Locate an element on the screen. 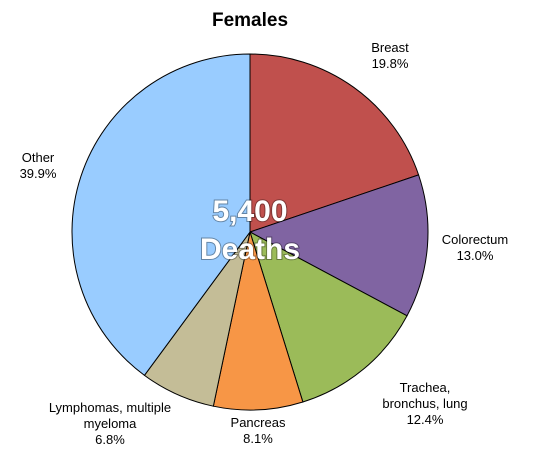 The image size is (541, 451). center-annotation: 5,400 is located at coordinates (249, 211).